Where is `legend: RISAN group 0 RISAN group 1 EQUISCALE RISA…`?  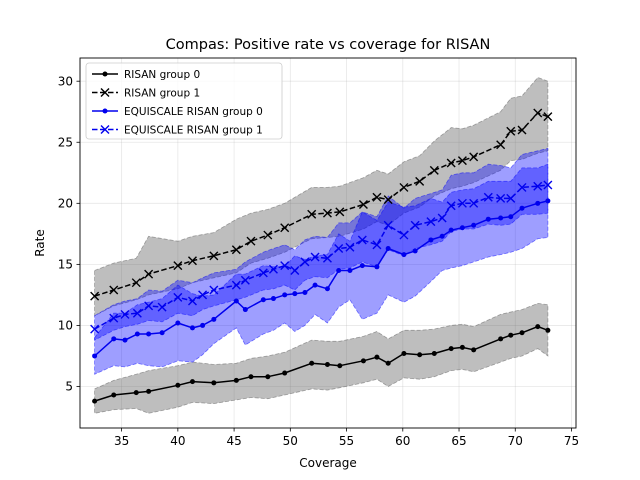
legend: RISAN group 0 RISAN group 1 EQUISCALE RISA… is located at coordinates (184, 101).